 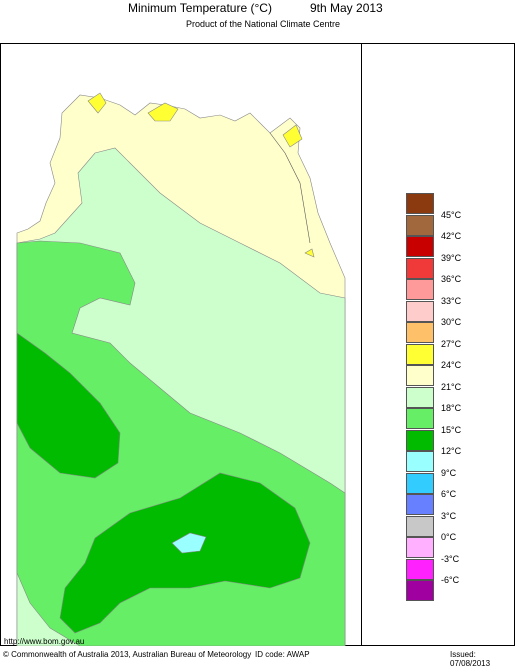 I want to click on legend-tick-label: 12°C, so click(x=451, y=451).